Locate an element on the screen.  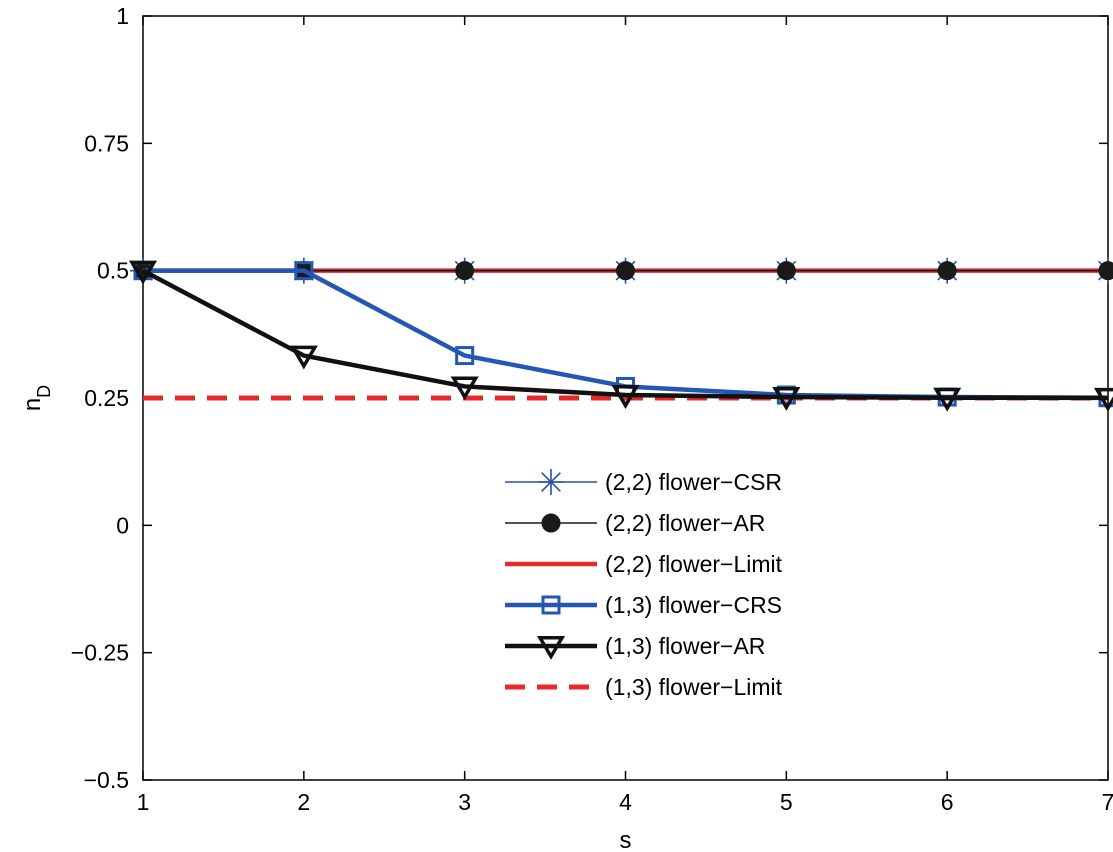
legend-item: (1,3) flower−Limit is located at coordinates (644, 687).